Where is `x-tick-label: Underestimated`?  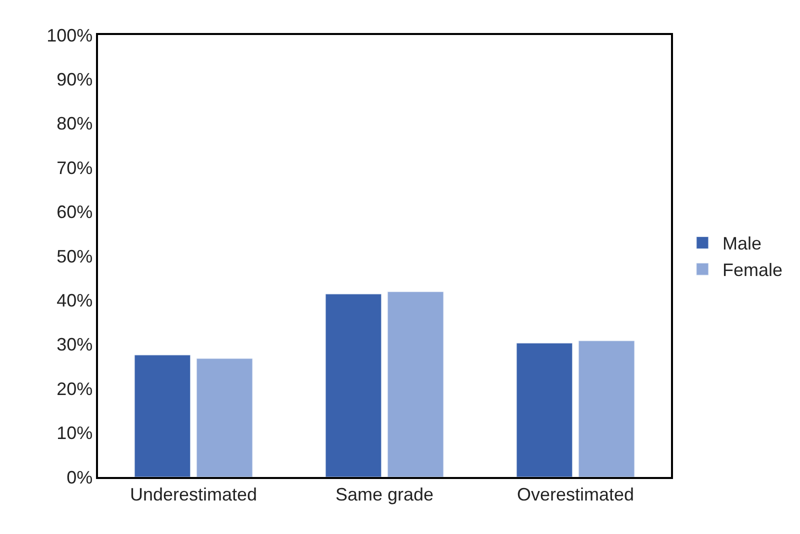
x-tick-label: Underestimated is located at coordinates (194, 494).